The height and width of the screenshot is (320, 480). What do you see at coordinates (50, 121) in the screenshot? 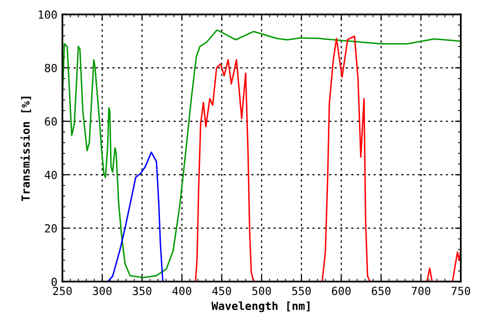
I see `y-tick-label: 60` at bounding box center [50, 121].